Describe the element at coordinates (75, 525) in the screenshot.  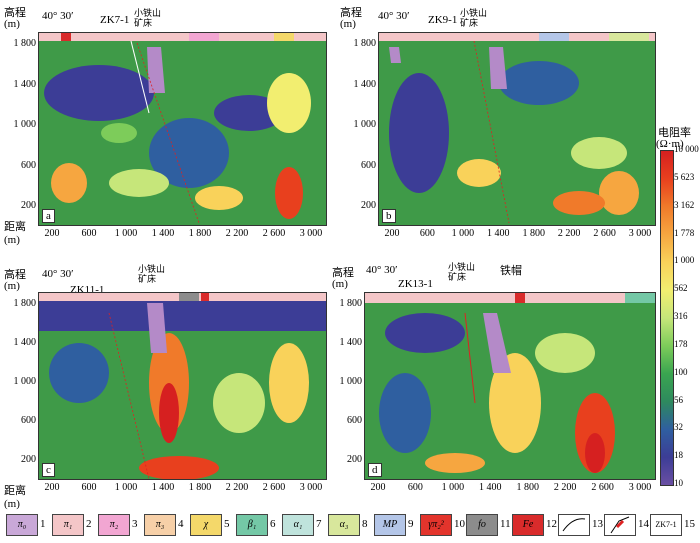
I see `legend-item: π₁ 2` at that location.